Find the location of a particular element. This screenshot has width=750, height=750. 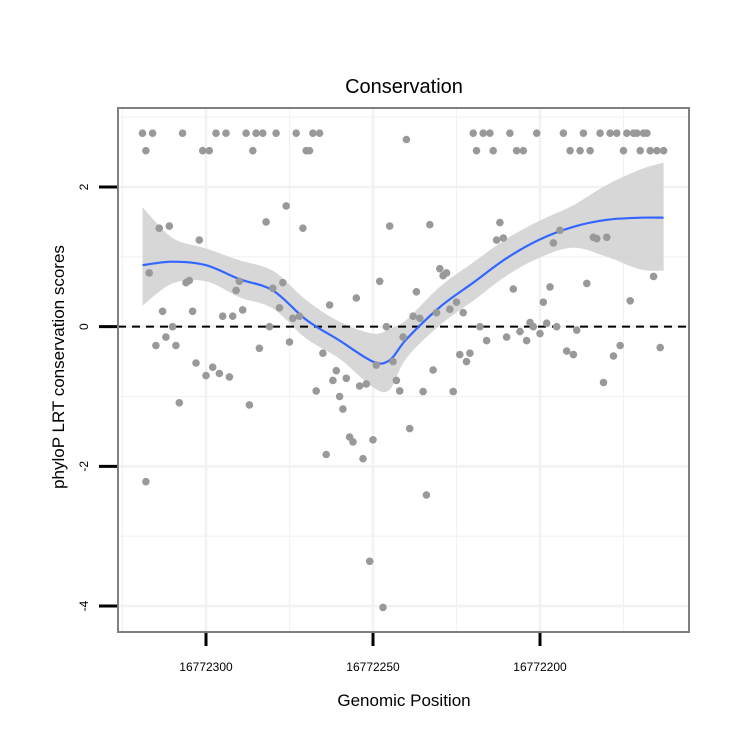

y-tick-label: 2 is located at coordinates (84, 186).